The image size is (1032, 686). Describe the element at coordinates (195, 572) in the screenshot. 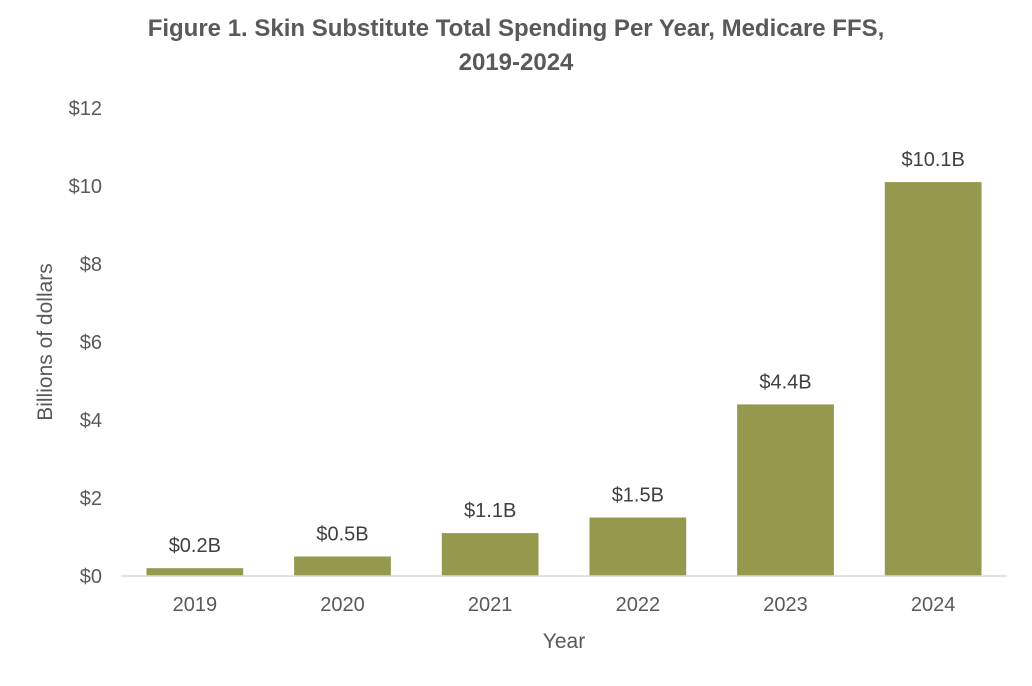

I see `bar-2019` at that location.